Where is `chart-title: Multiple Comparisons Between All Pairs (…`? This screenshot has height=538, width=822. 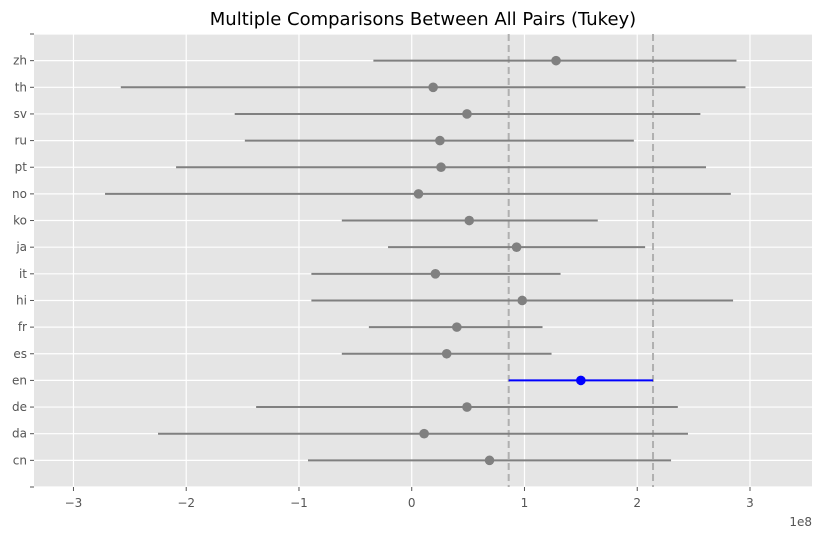
chart-title: Multiple Comparisons Between All Pairs (… is located at coordinates (423, 19).